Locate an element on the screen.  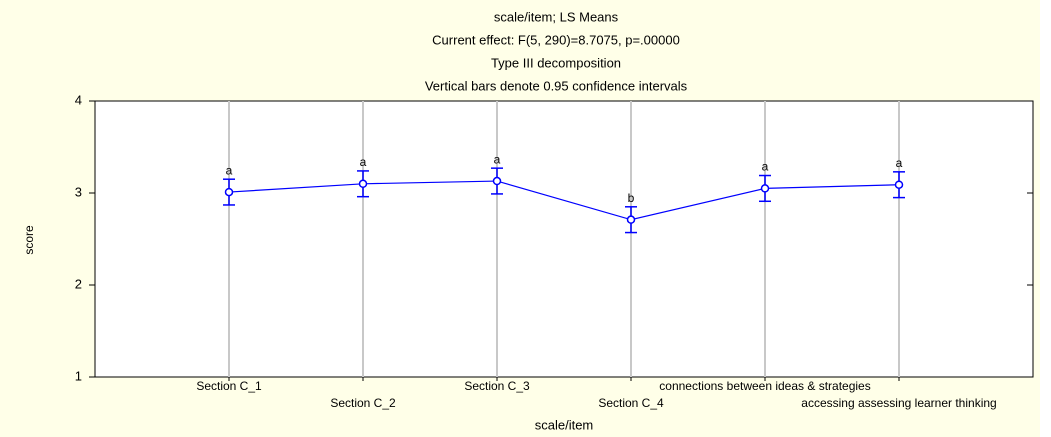
x-tick-label: connections between ideas & strategies is located at coordinates (764, 386).